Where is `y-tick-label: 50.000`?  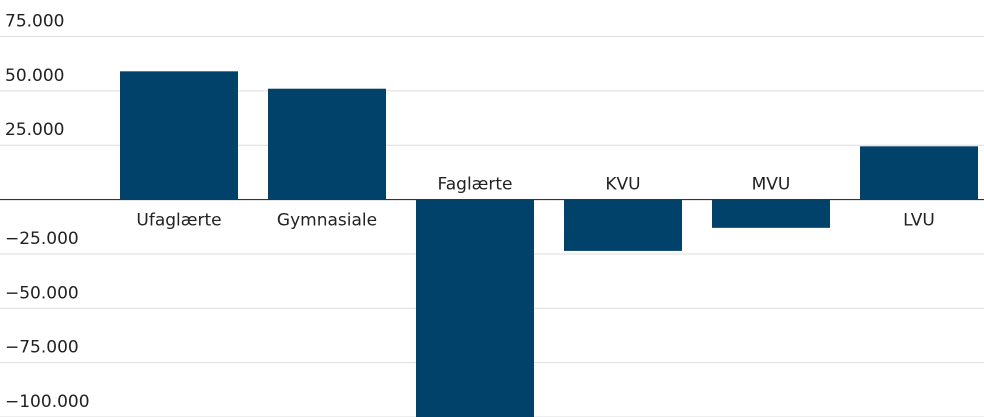
y-tick-label: 50.000 is located at coordinates (34, 76).